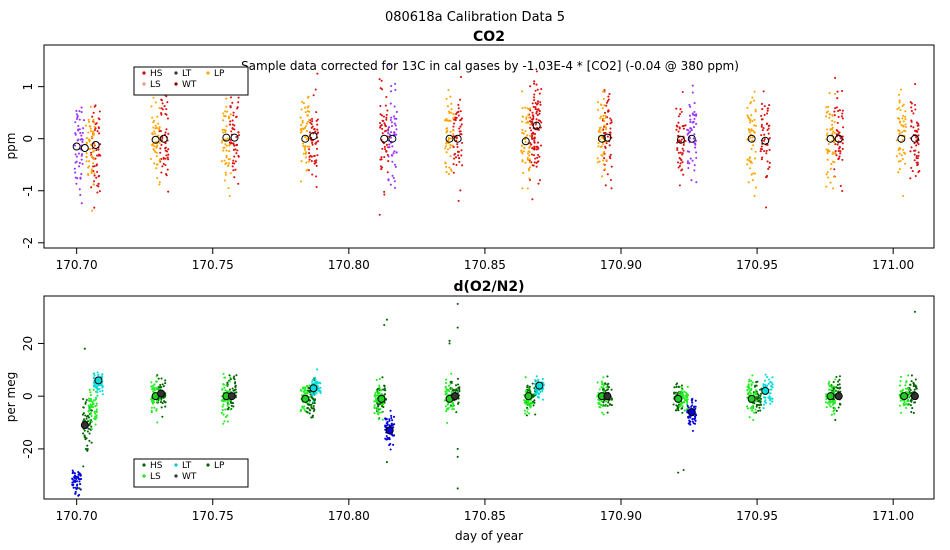  I want to click on data-point-wt, so click(536, 111).